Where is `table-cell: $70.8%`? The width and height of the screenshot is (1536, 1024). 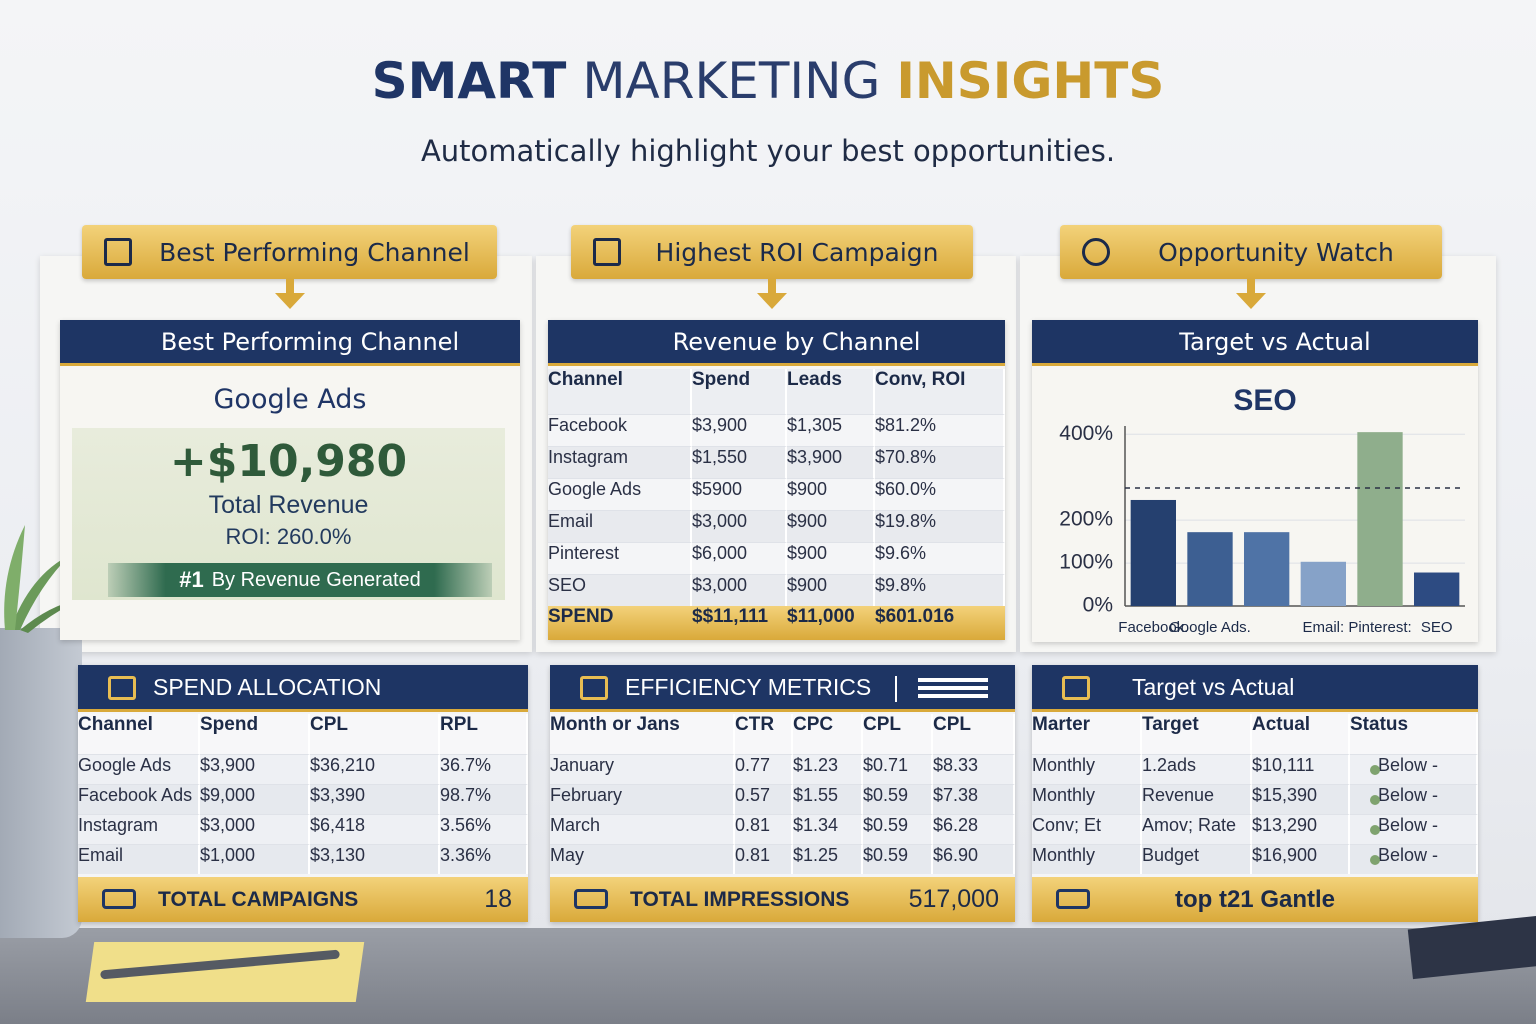 table-cell: $70.8% is located at coordinates (940, 462).